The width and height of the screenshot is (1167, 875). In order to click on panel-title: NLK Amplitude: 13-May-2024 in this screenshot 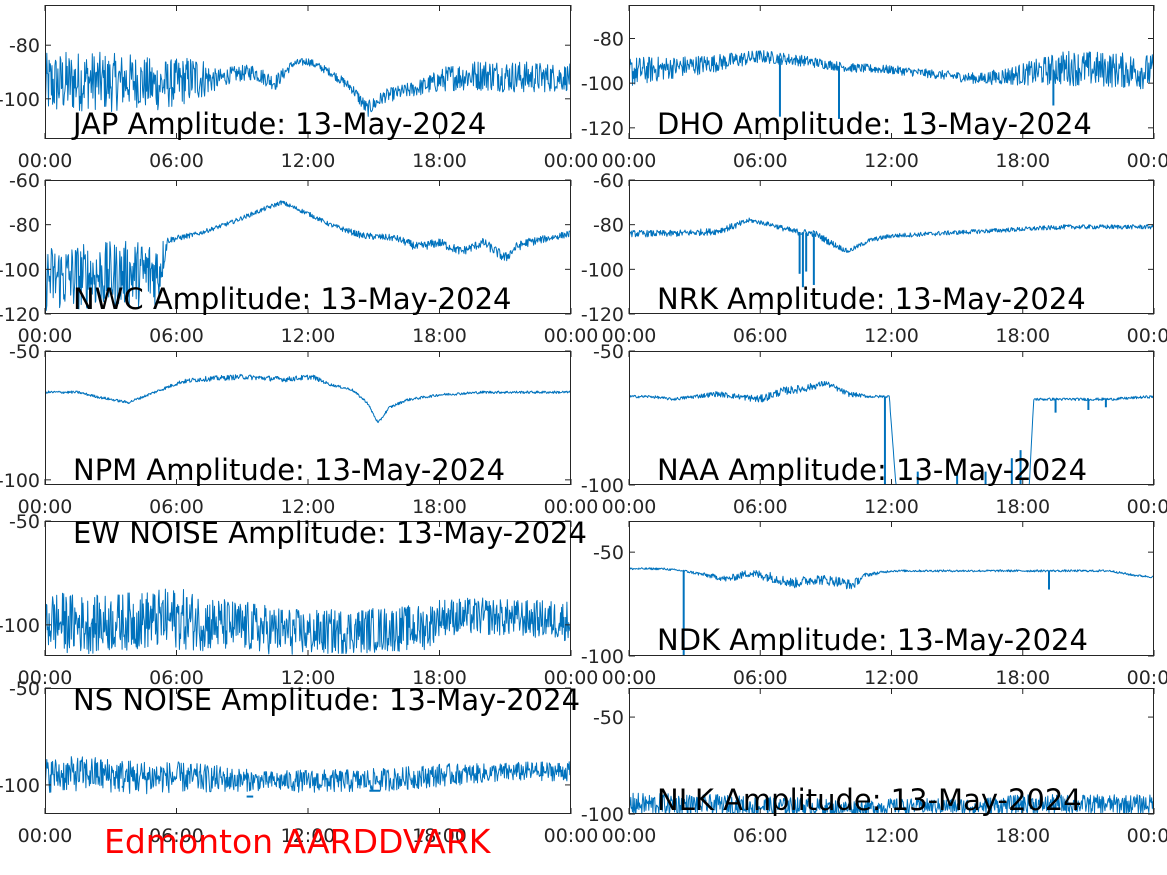, I will do `click(869, 800)`.